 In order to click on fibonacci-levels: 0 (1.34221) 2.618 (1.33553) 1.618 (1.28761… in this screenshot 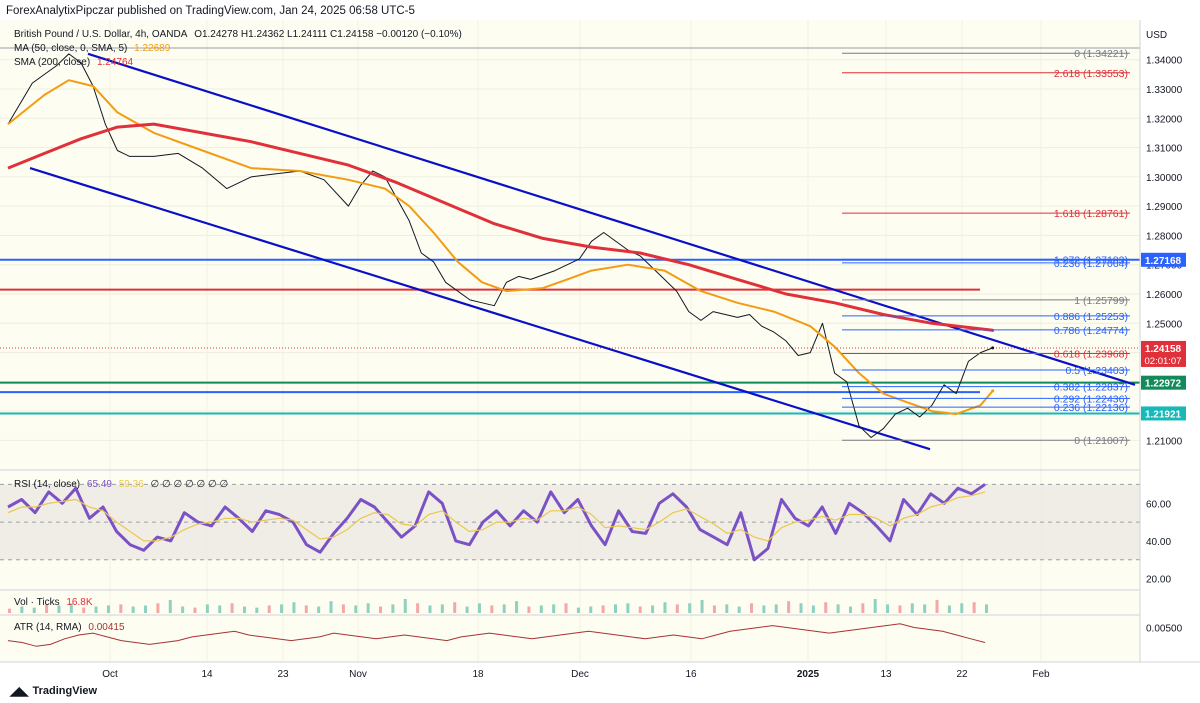, I will do `click(986, 247)`.